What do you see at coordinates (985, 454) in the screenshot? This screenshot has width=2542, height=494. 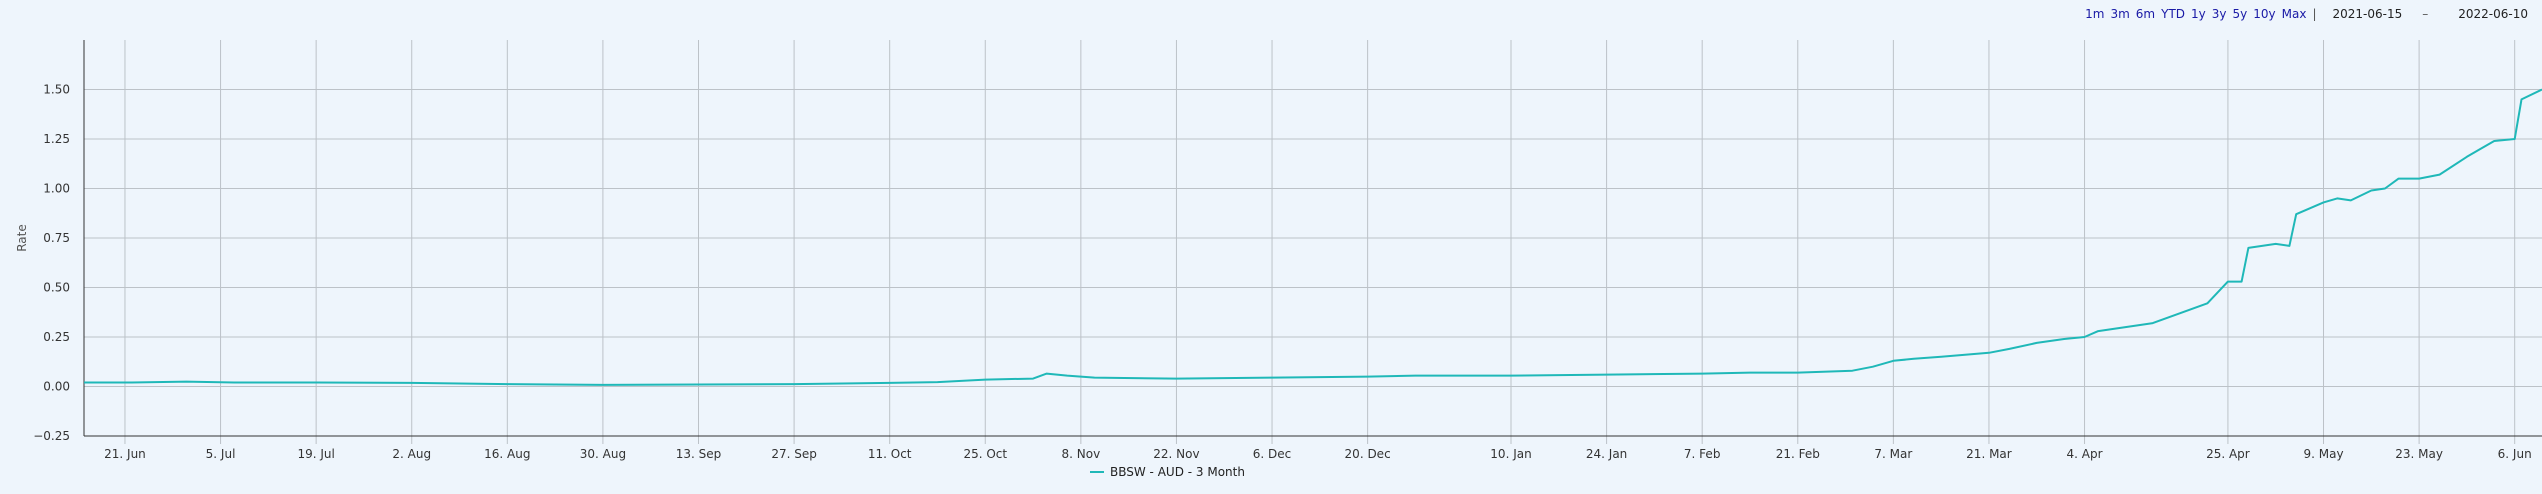 I see `x-tick-label: 25. Oct` at bounding box center [985, 454].